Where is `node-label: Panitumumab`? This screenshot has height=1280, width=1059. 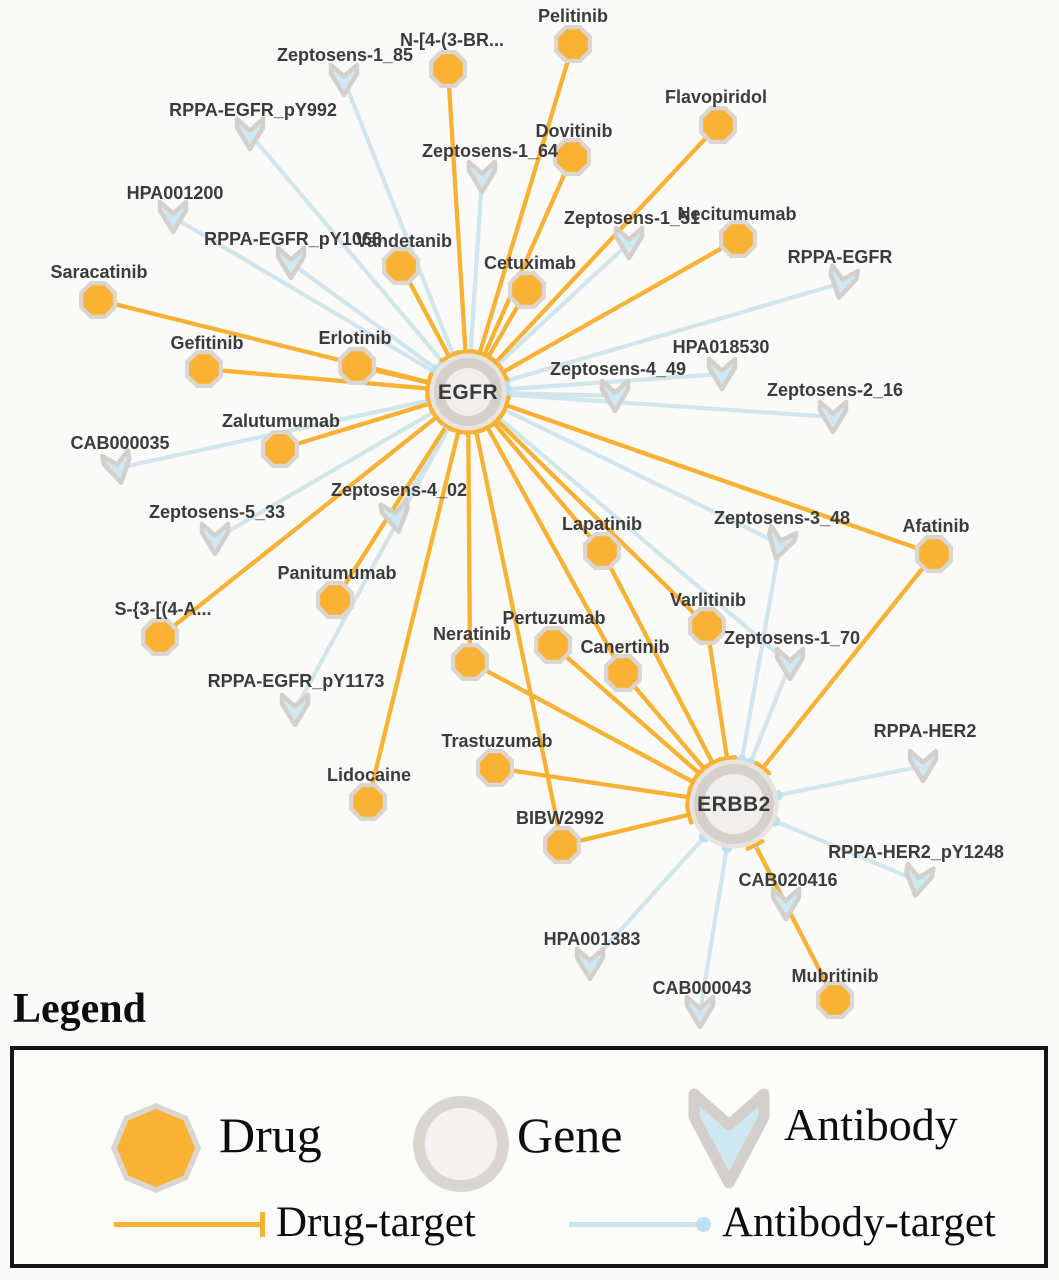 node-label: Panitumumab is located at coordinates (336, 573).